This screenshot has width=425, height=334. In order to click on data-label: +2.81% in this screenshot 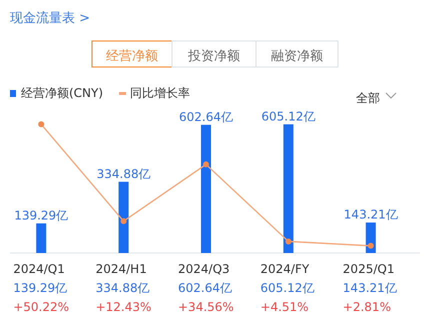, I will do `click(366, 307)`.